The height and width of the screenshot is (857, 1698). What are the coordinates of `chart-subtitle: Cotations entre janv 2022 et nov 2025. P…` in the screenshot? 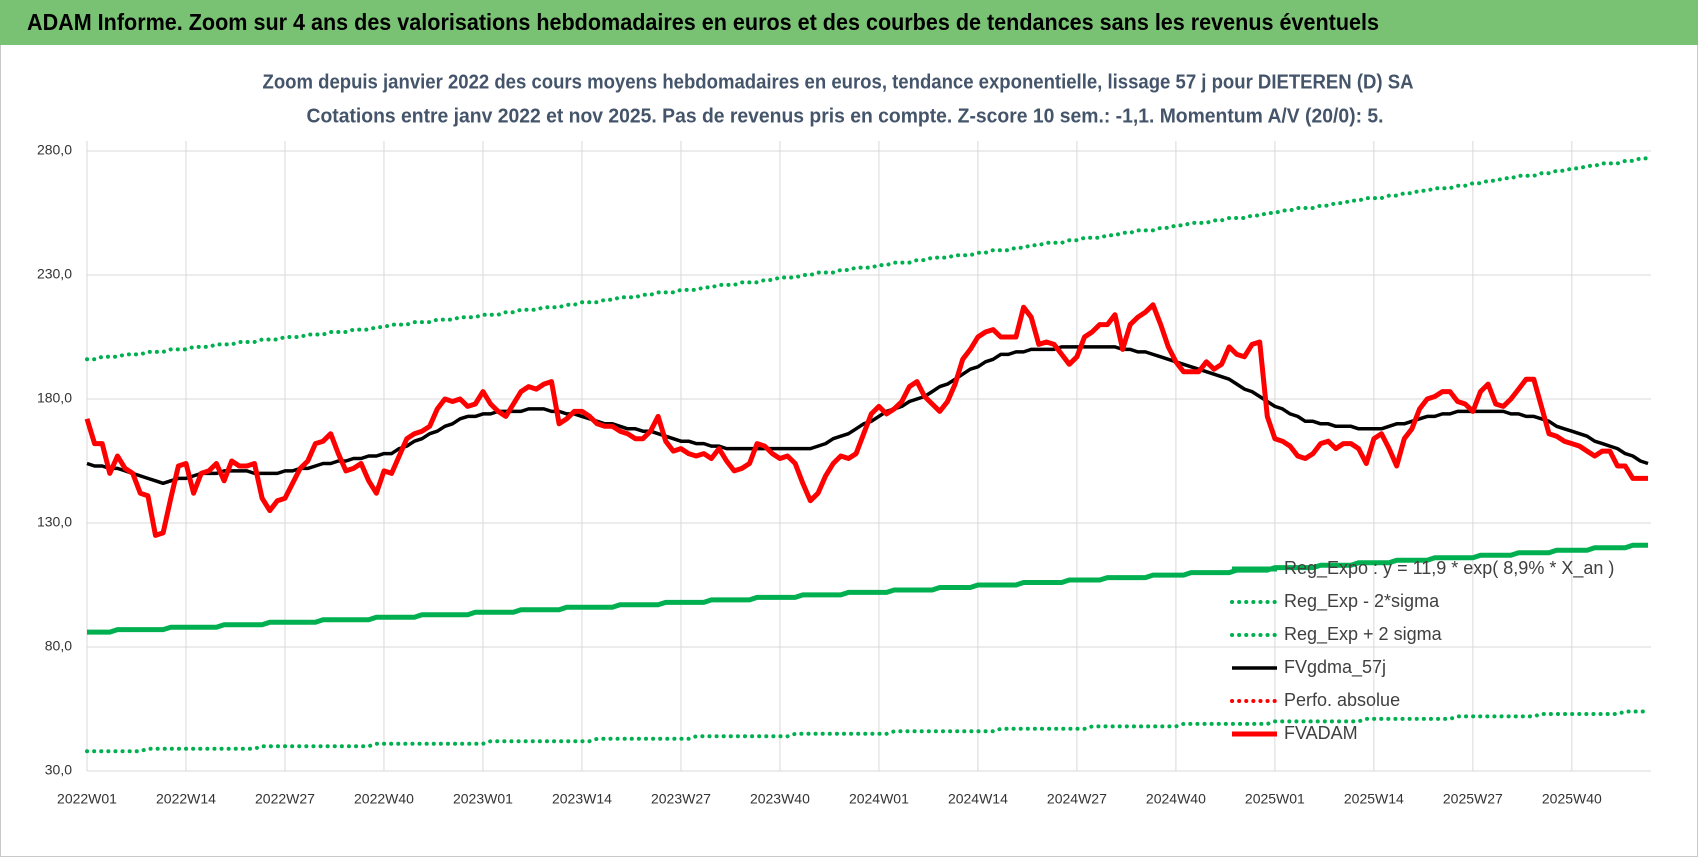 It's located at (845, 116).